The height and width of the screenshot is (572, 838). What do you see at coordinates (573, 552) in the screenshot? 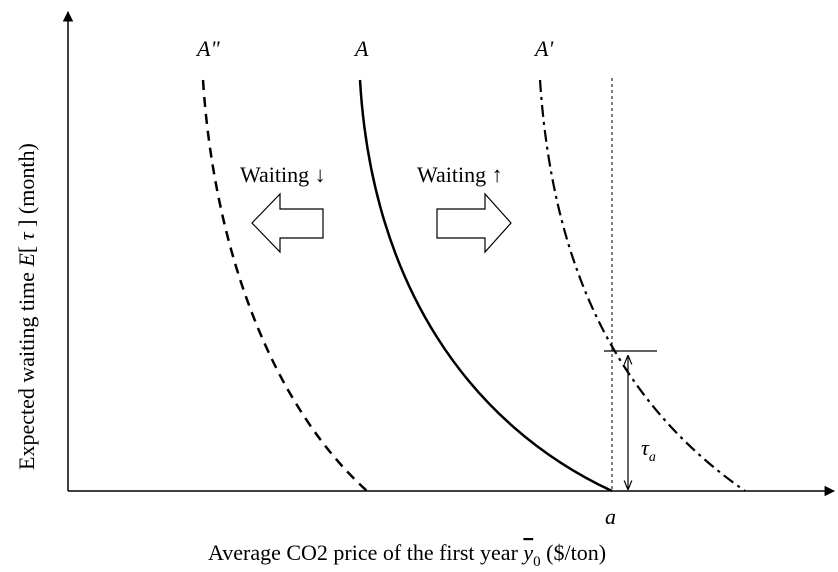
I see `x-label-text: ($/ton)` at bounding box center [573, 552].